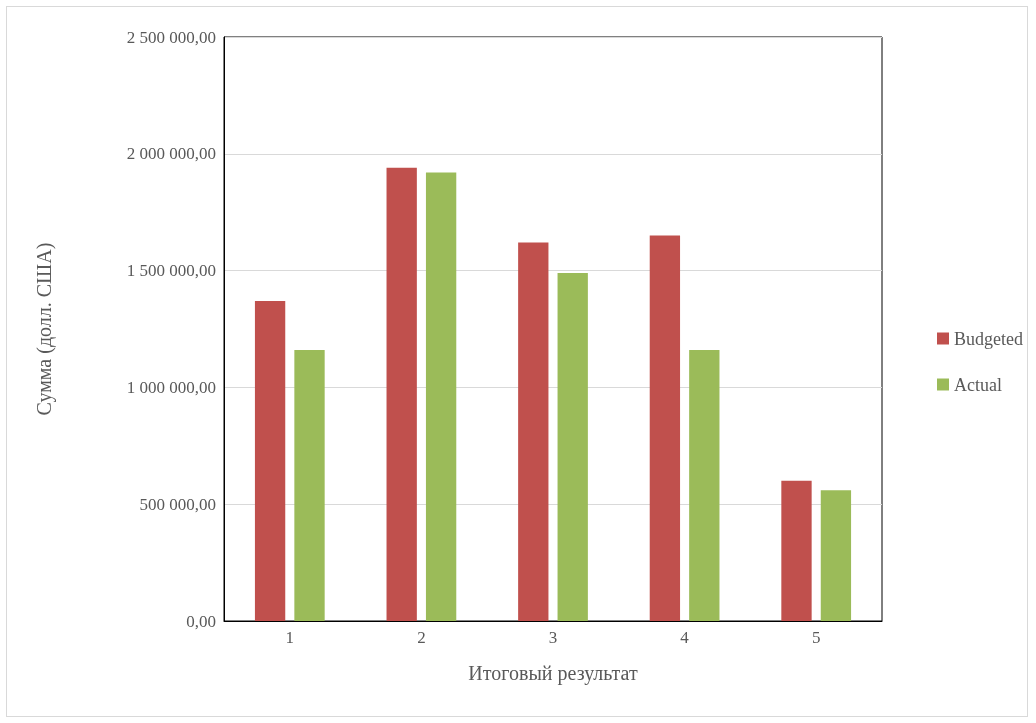 Image resolution: width=1036 pixels, height=723 pixels. I want to click on x-tick-label: 5, so click(816, 637).